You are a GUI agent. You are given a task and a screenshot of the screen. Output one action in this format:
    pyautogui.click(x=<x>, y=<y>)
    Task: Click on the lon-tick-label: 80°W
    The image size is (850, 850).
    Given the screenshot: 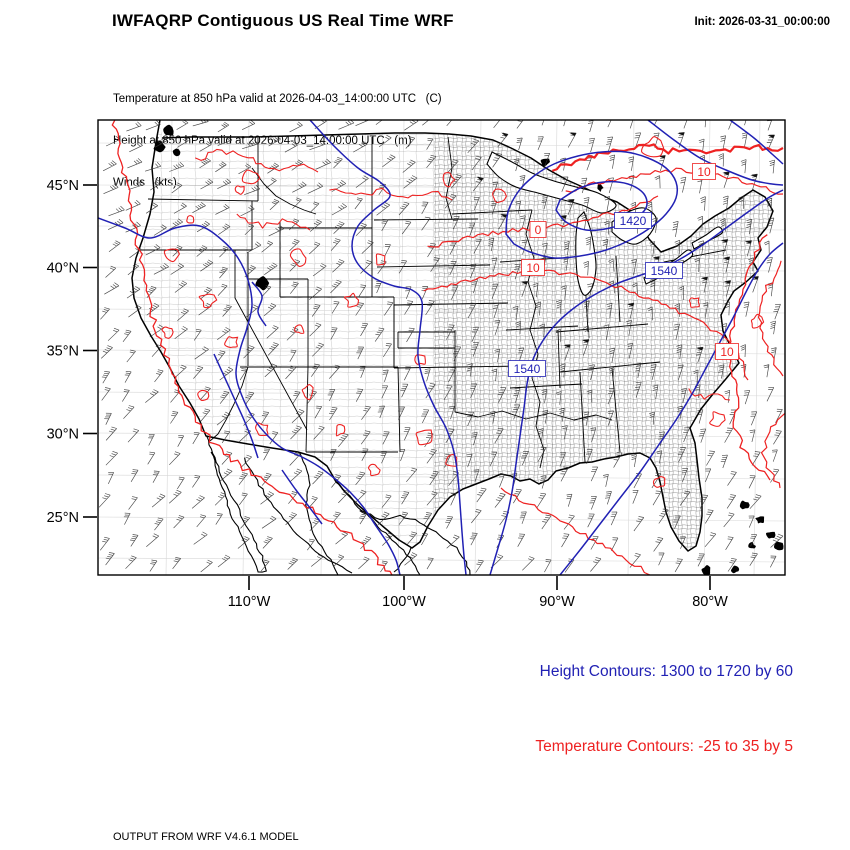 What is the action you would take?
    pyautogui.click(x=710, y=602)
    